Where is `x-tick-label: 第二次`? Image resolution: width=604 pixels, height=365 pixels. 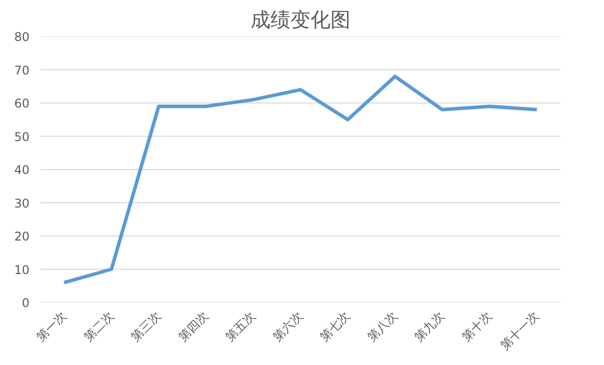 x-tick-label: 第二次 is located at coordinates (98, 326).